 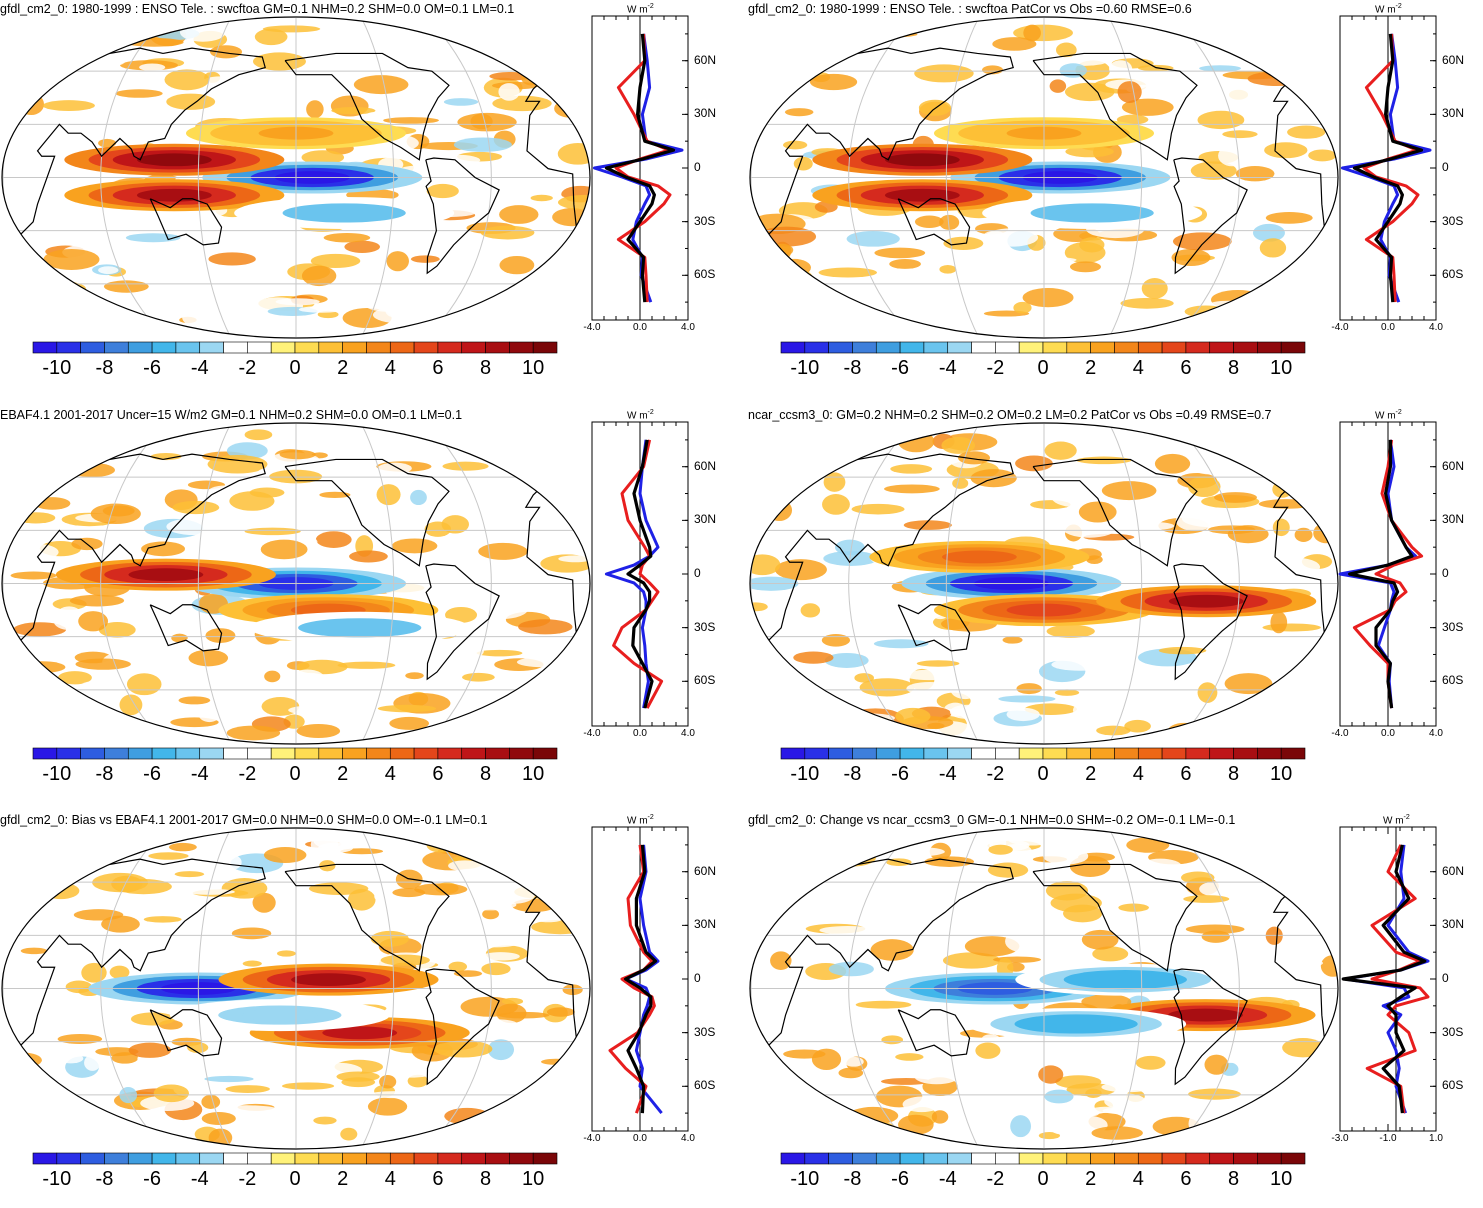 What do you see at coordinates (881, 177) in the screenshot?
I see `graticule-lon` at bounding box center [881, 177].